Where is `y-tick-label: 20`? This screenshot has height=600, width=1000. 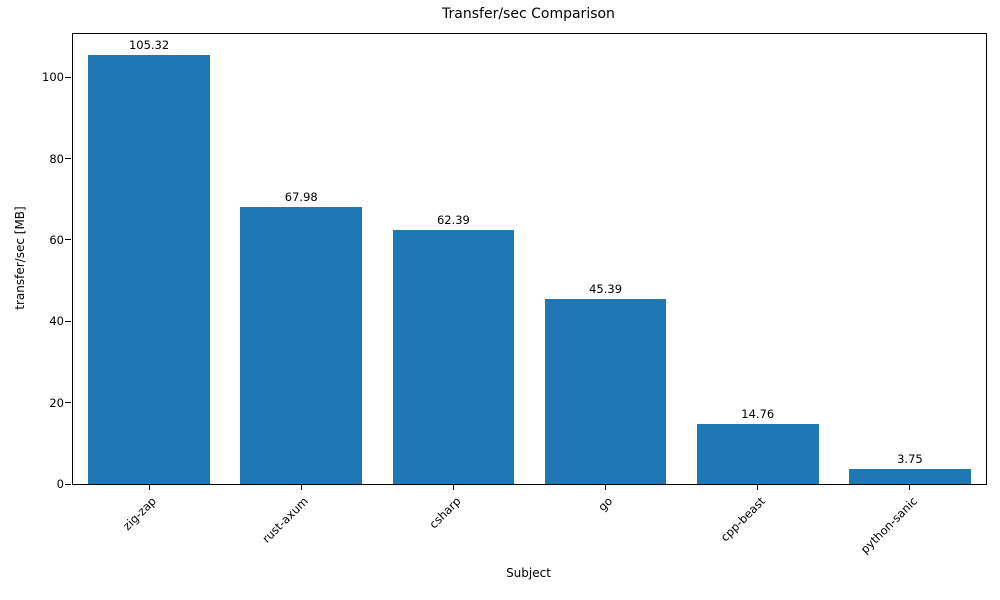
y-tick-label: 20 is located at coordinates (56, 402).